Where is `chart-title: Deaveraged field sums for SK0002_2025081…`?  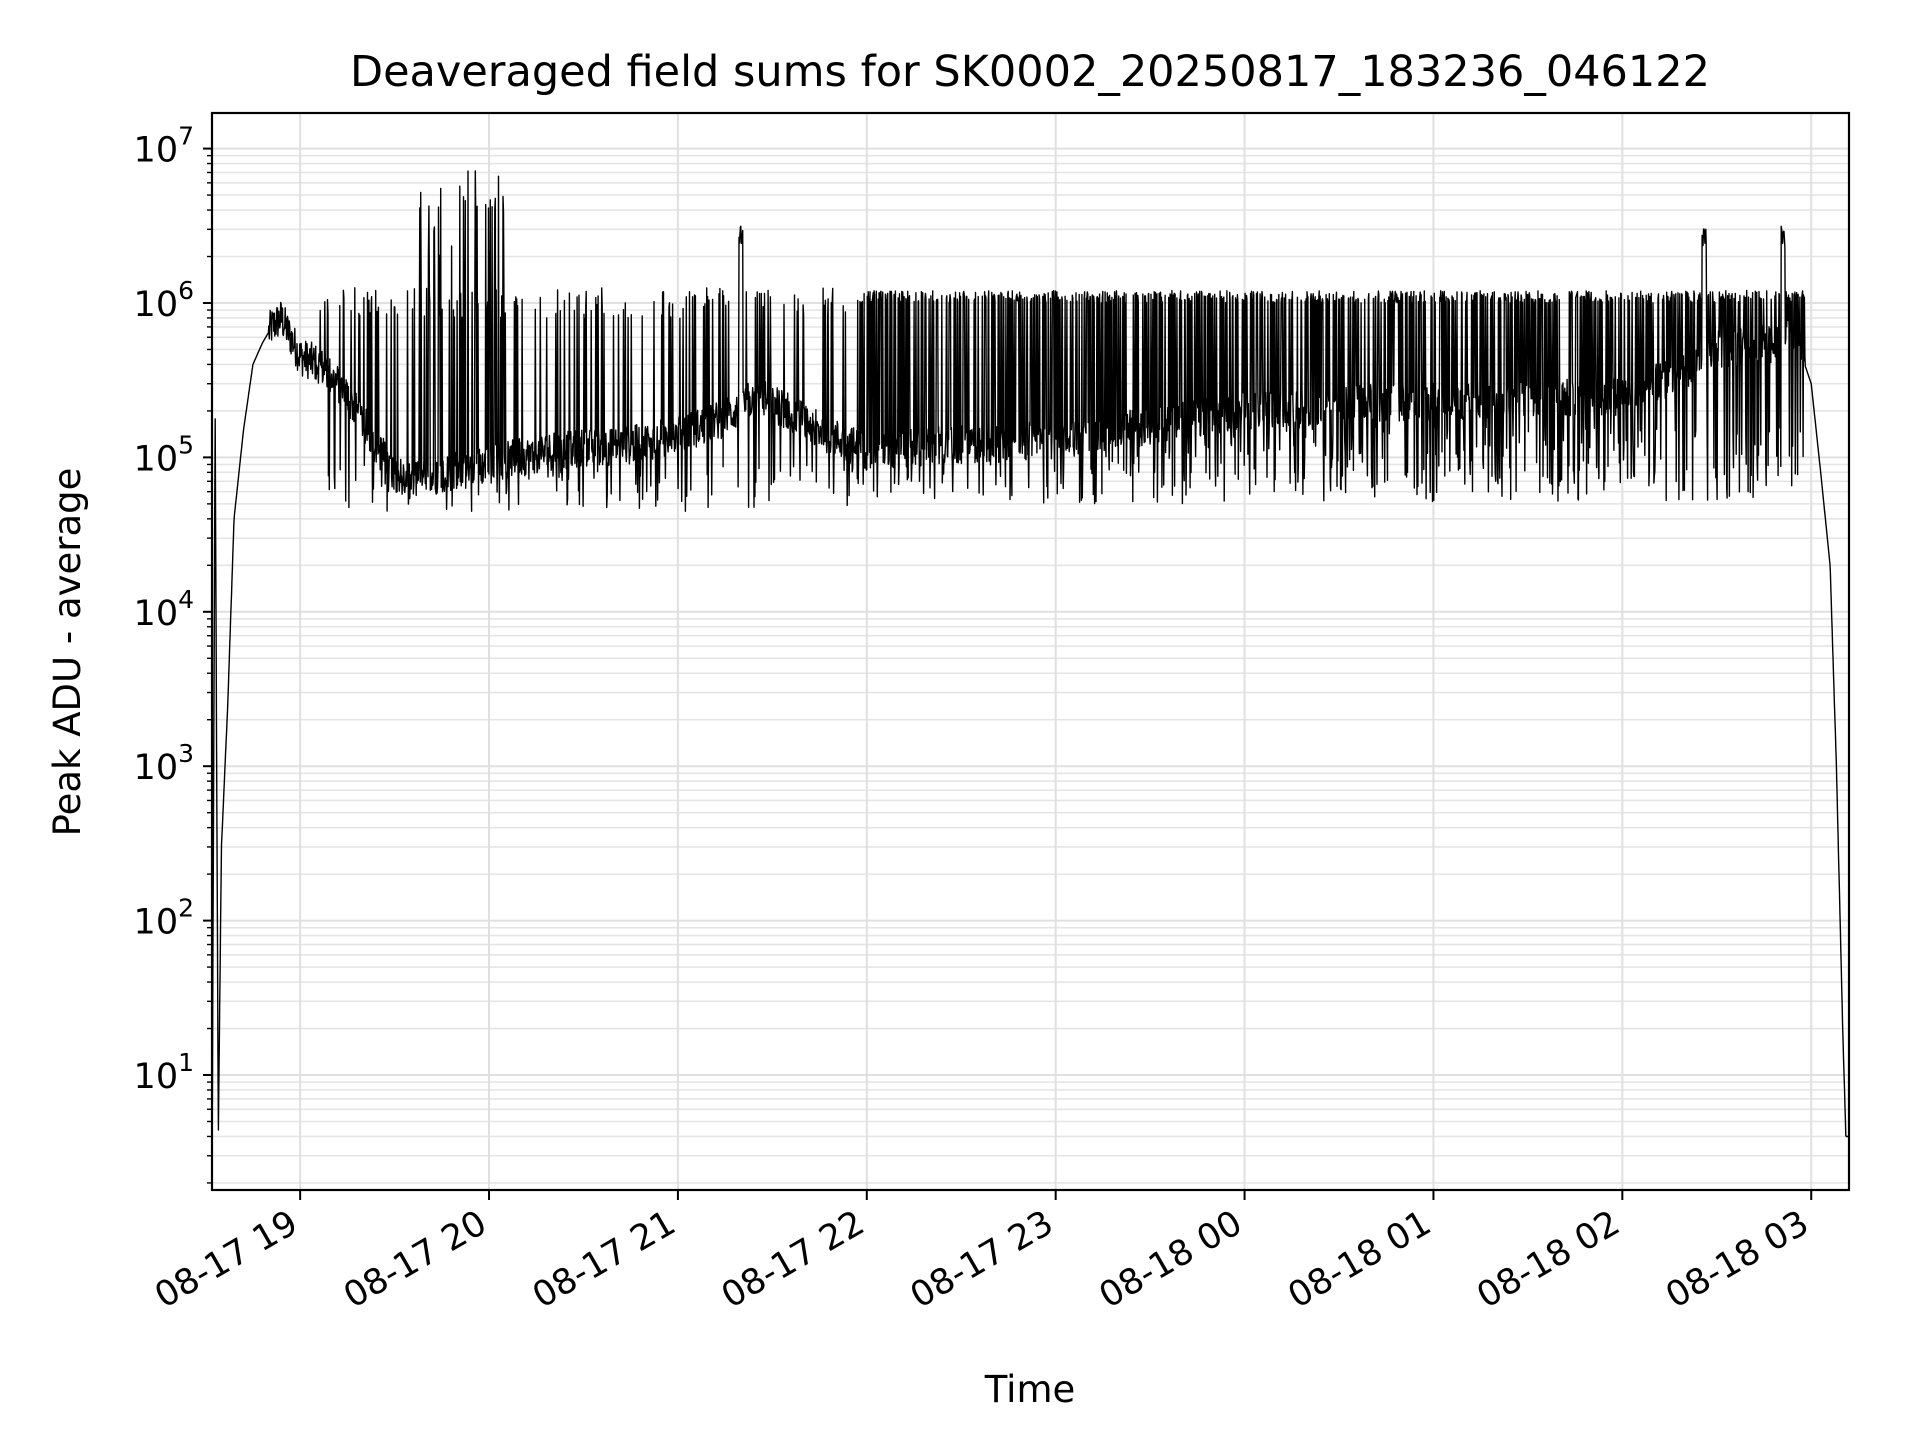
chart-title: Deaveraged field sums for SK0002_2025081… is located at coordinates (1030, 72).